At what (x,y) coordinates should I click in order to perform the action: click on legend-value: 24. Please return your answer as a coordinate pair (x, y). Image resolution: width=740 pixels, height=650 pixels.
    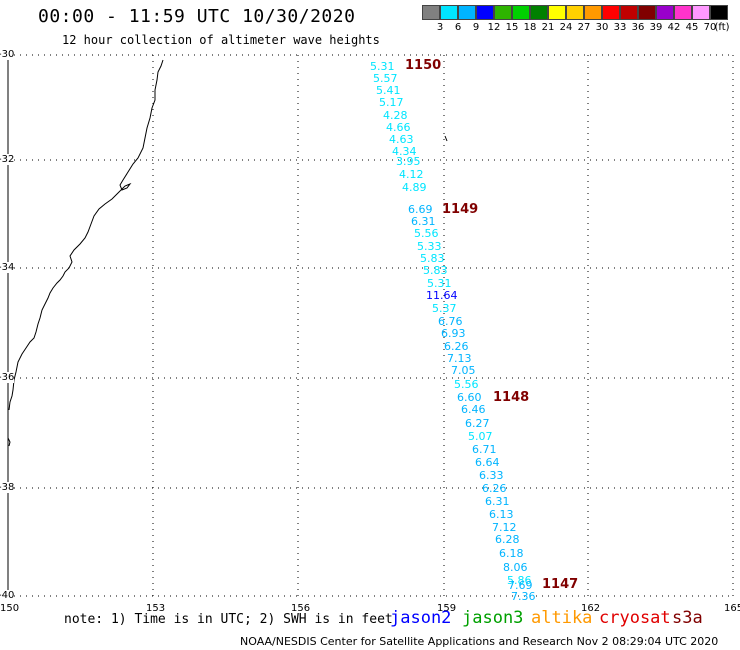
    Looking at the image, I should click on (566, 27).